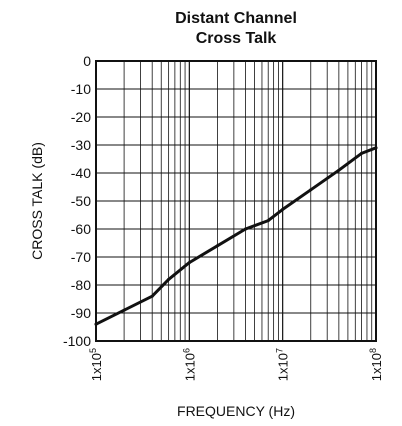  Describe the element at coordinates (37, 201) in the screenshot. I see `y-axis-label: CROSS TALK (dB)` at that location.